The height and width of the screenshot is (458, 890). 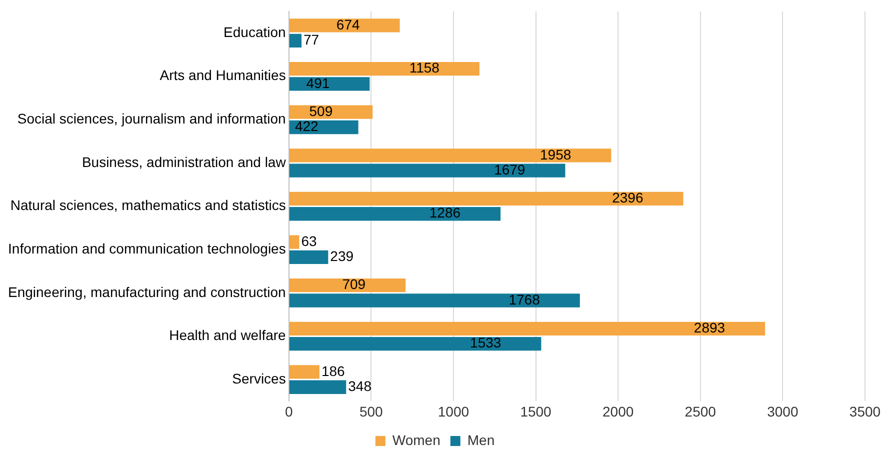 What do you see at coordinates (424, 68) in the screenshot?
I see `data-label: 1158` at bounding box center [424, 68].